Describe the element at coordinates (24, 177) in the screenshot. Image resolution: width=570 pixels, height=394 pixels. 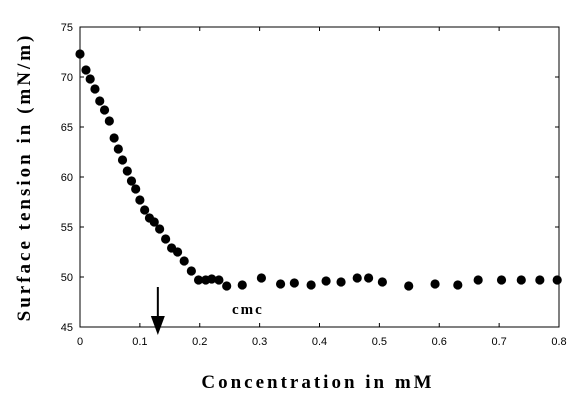
I see `y-axis-title: Surface tension in (mN/m)` at that location.